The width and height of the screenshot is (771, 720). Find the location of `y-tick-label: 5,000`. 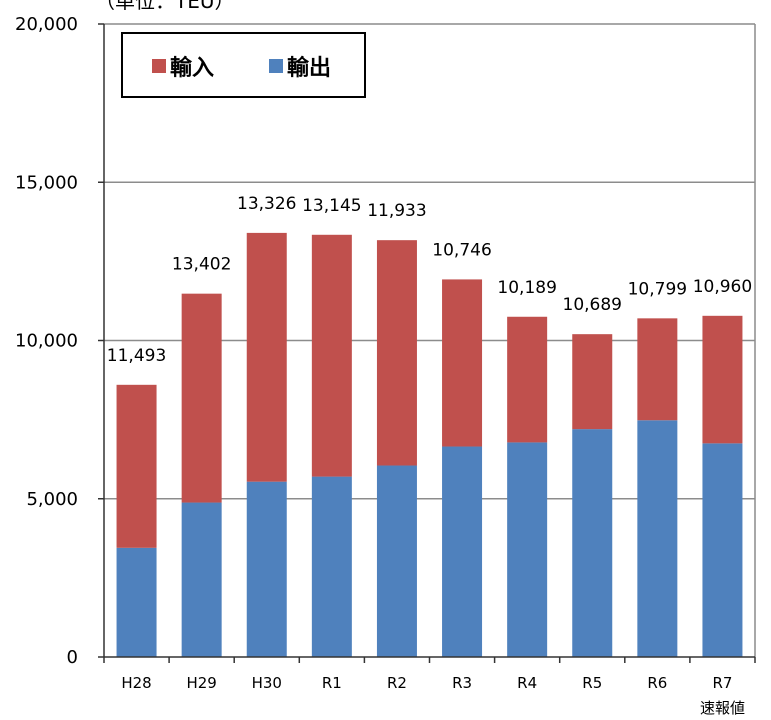

y-tick-label: 5,000 is located at coordinates (52, 499).